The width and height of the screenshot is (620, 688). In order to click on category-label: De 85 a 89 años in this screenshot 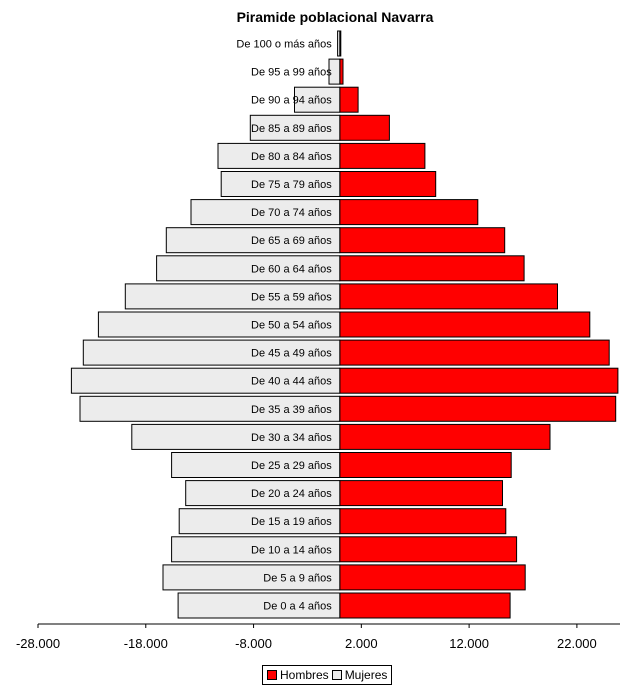, I will do `click(291, 129)`.